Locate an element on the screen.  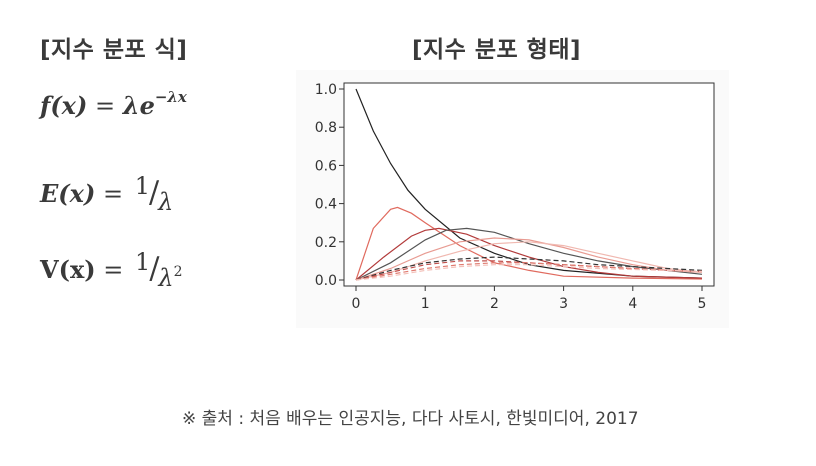
variance-eq: = is located at coordinates (113, 270).